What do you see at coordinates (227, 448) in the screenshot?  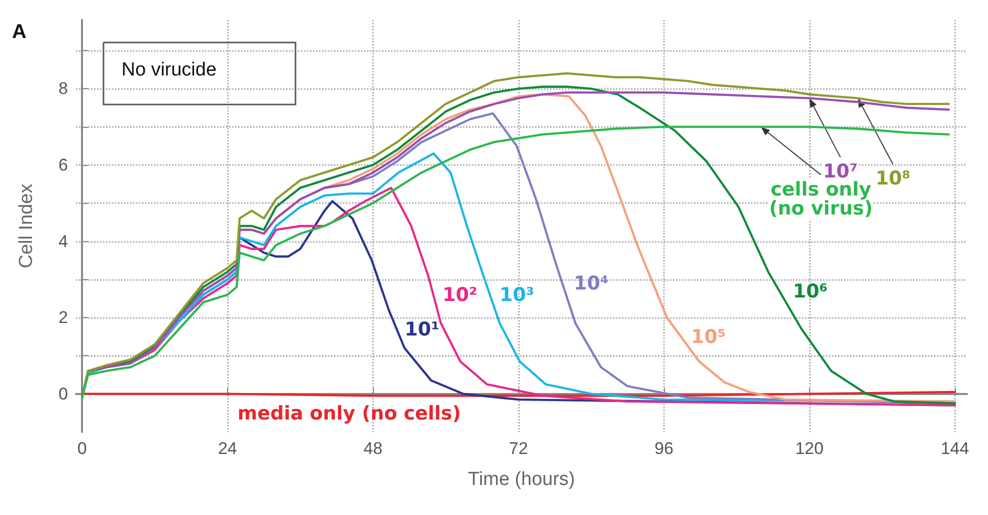 I see `x-tick-label: 24` at bounding box center [227, 448].